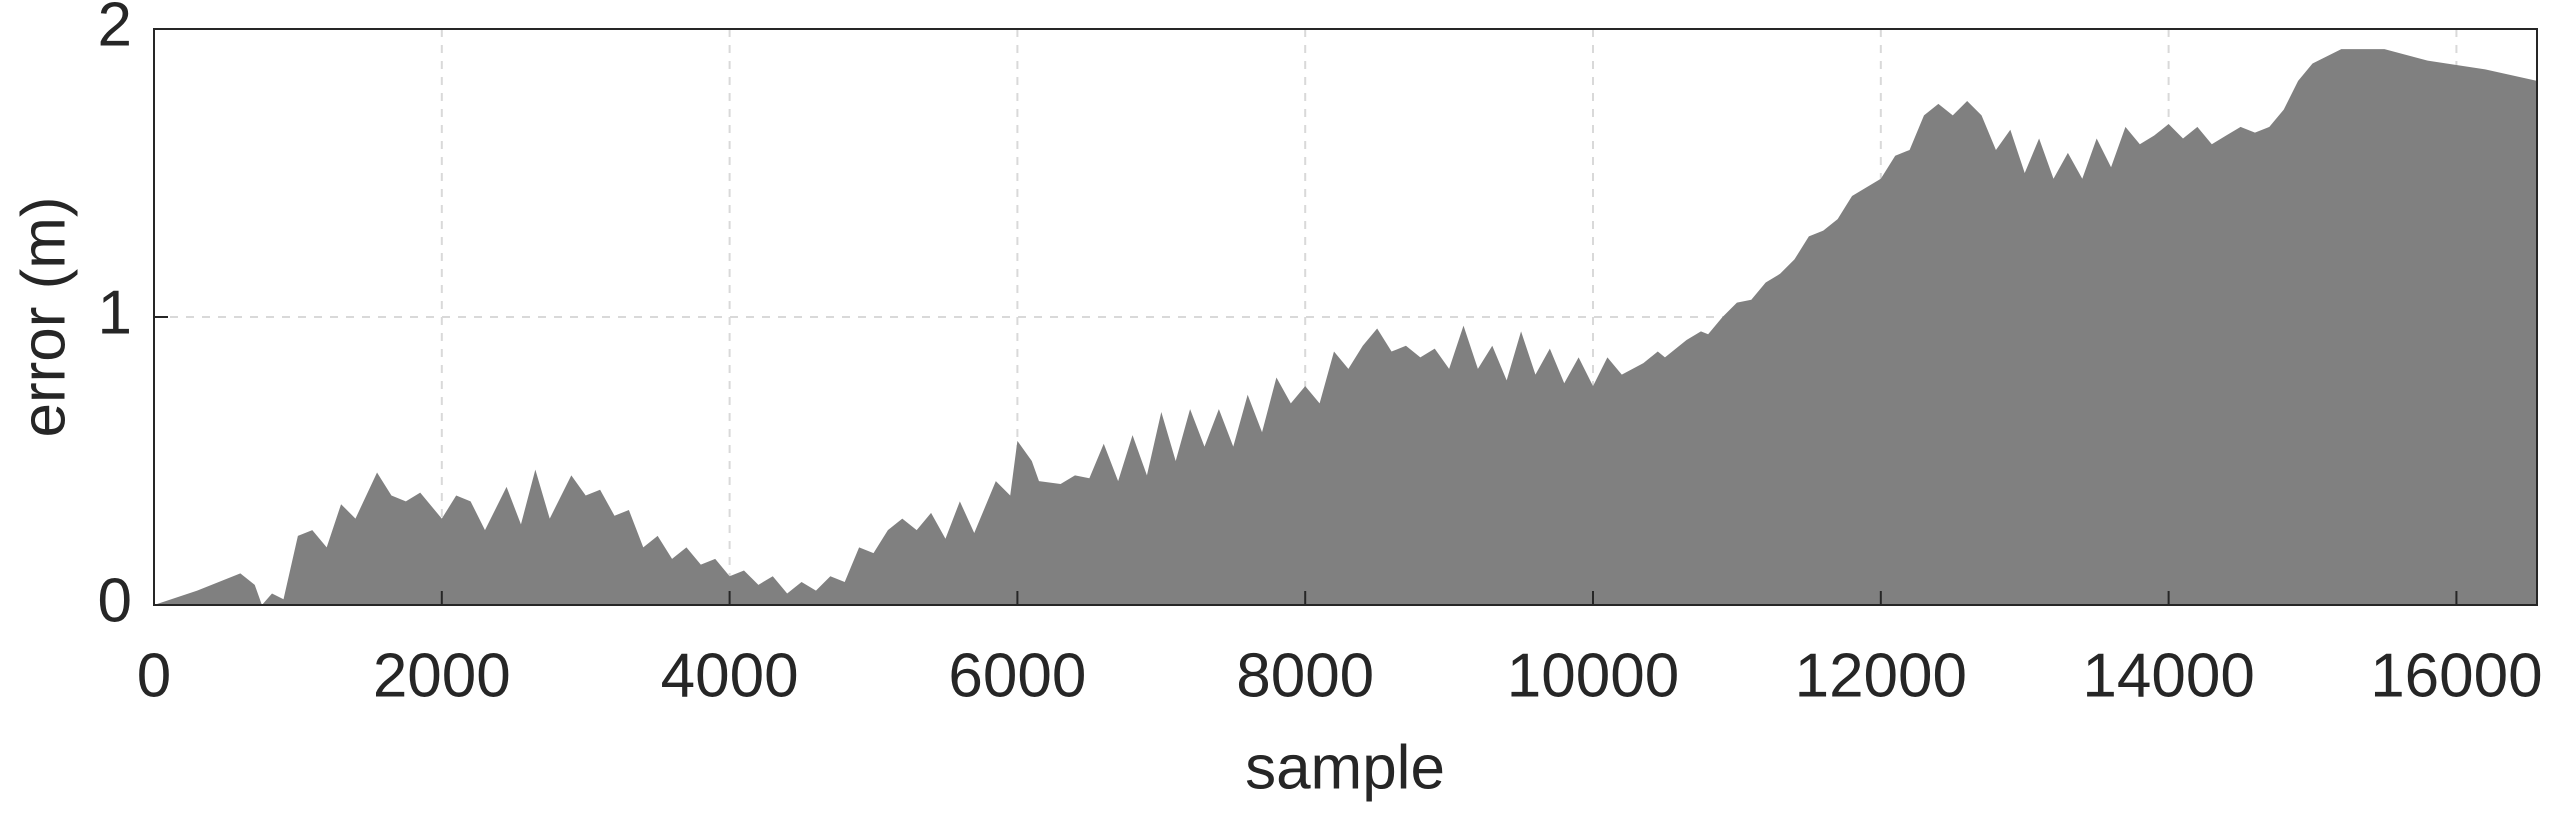 This screenshot has width=2565, height=822. Describe the element at coordinates (1305, 675) in the screenshot. I see `x-tick-label: 8000` at that location.